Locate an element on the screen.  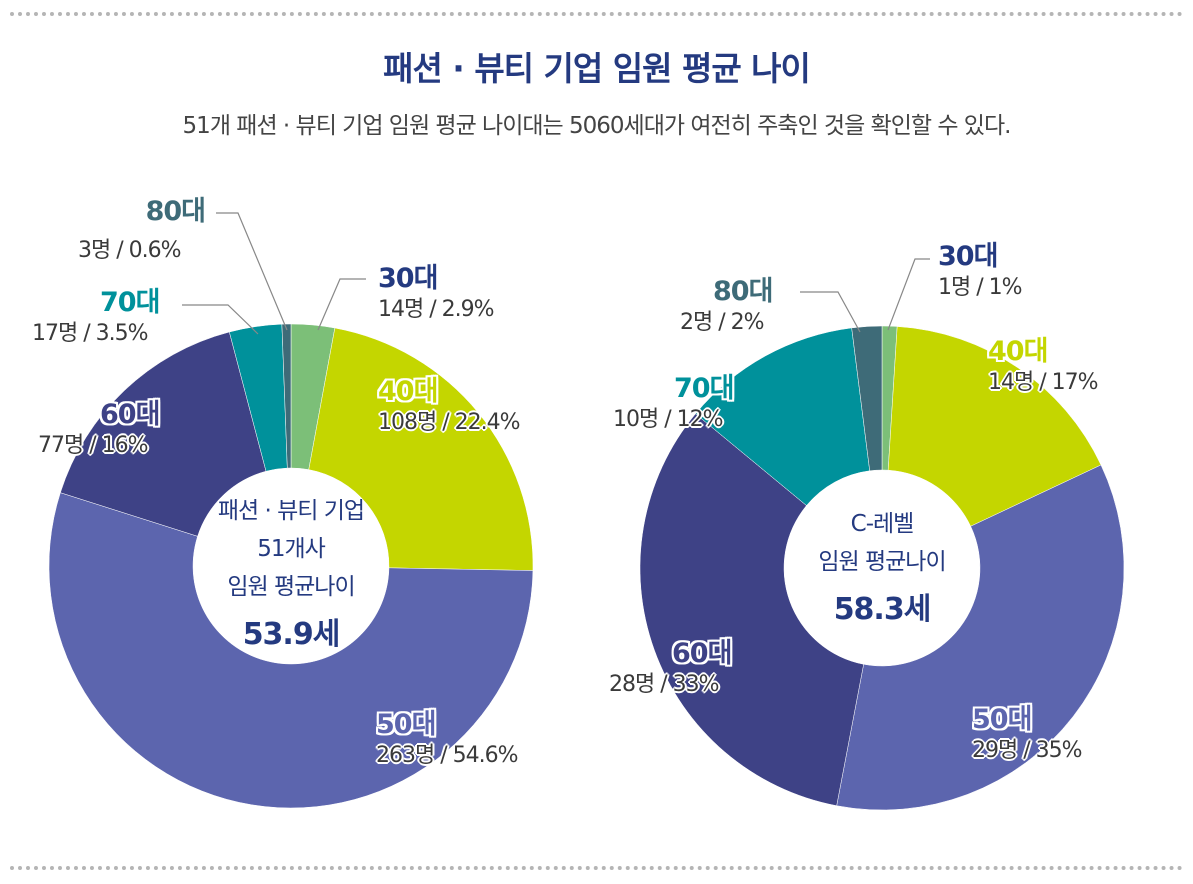
label-left-50: 50대 263명 / 54.6% is located at coordinates (447, 738).